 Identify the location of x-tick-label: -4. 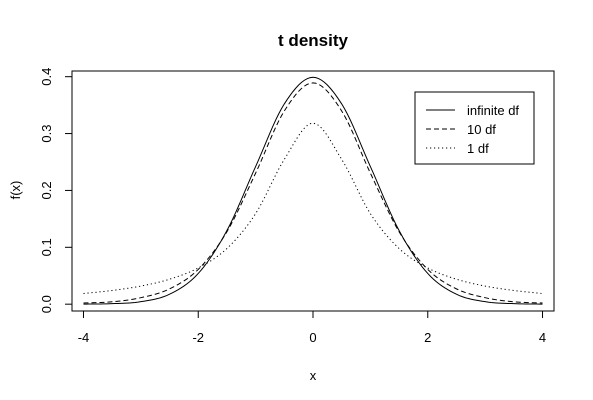
(84, 337).